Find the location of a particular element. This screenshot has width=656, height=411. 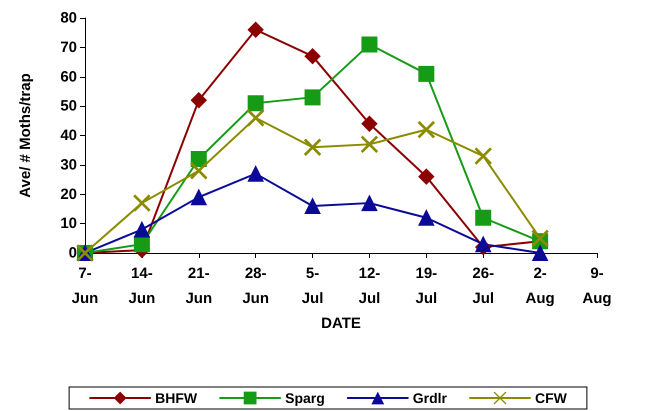

y-tick-label: 0 is located at coordinates (72, 253).